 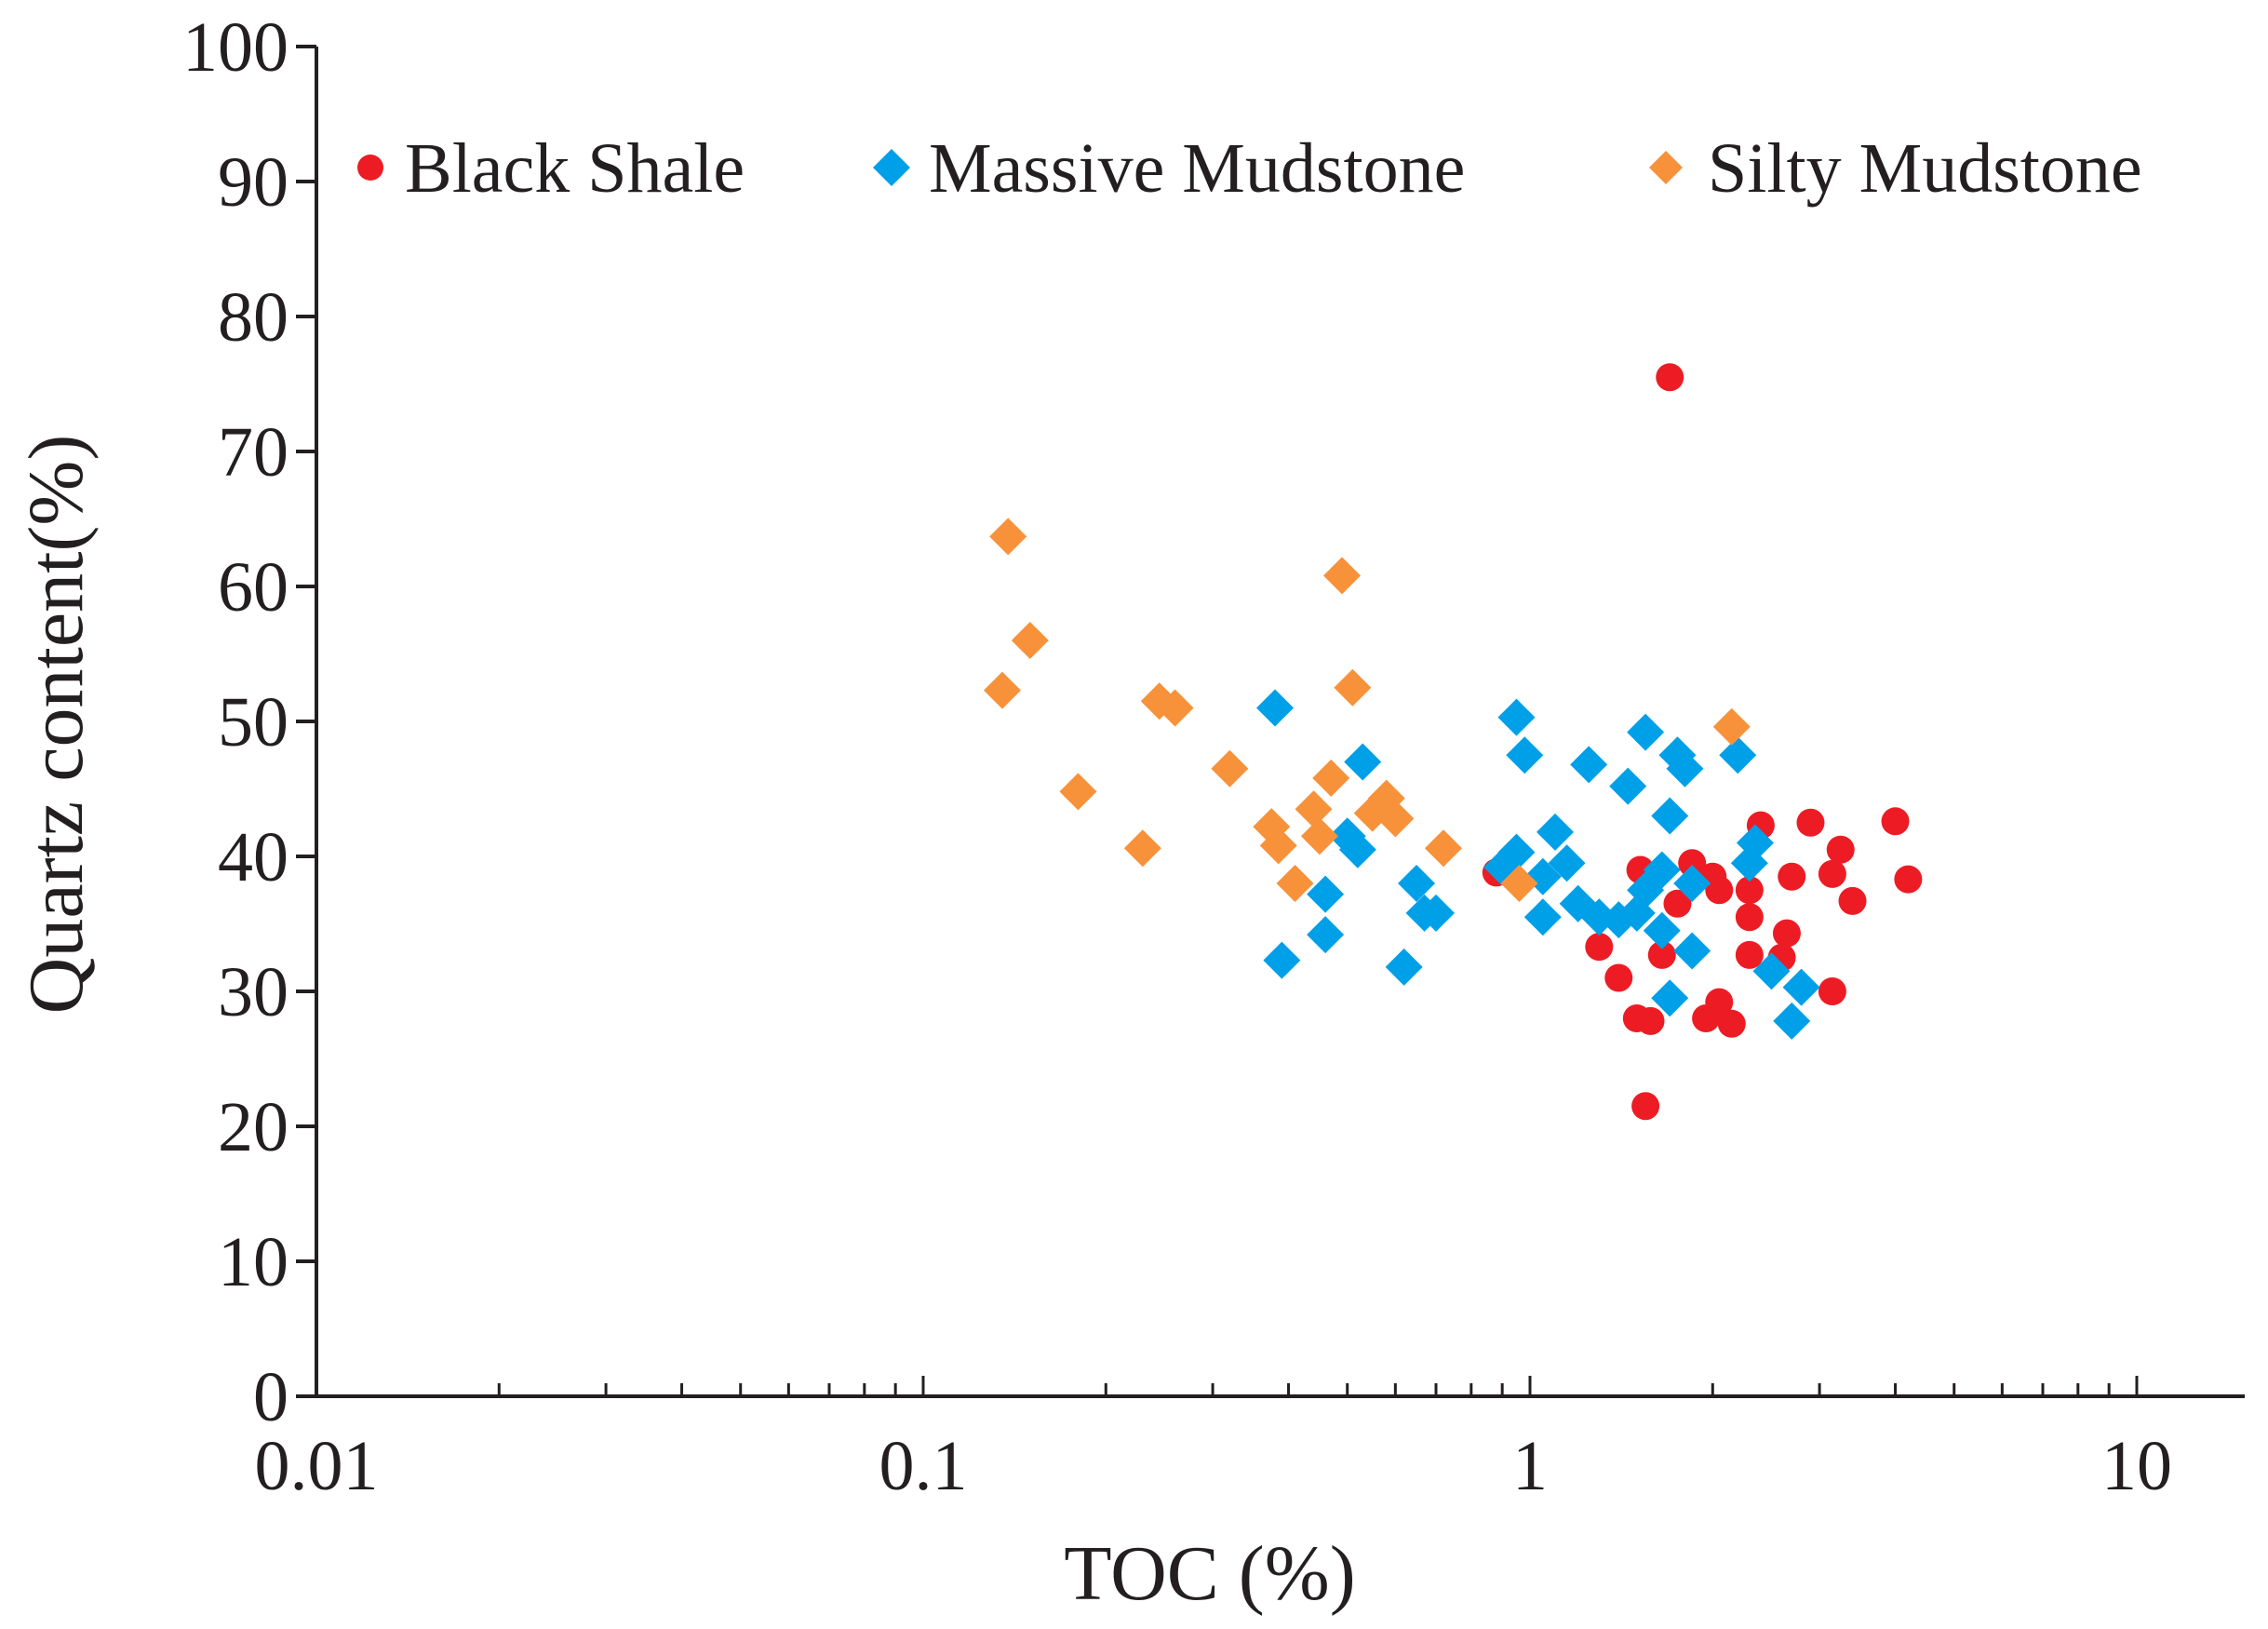 I want to click on x-axis-tick-labels: 0.01 0.1 1 10, so click(x=1214, y=1466).